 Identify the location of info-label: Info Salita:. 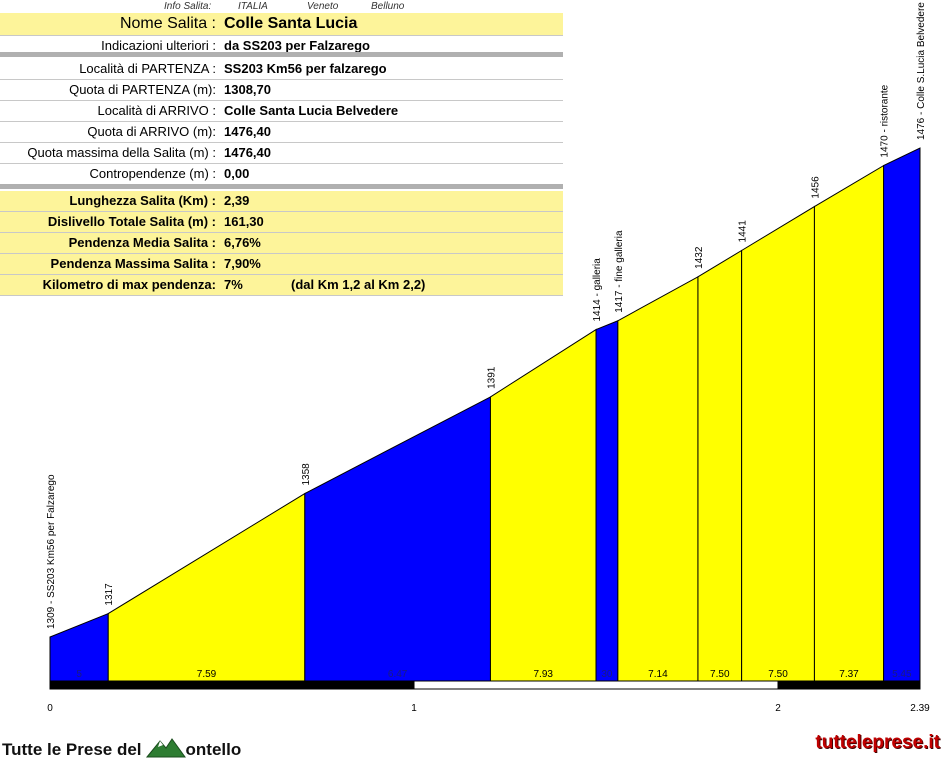
(188, 6).